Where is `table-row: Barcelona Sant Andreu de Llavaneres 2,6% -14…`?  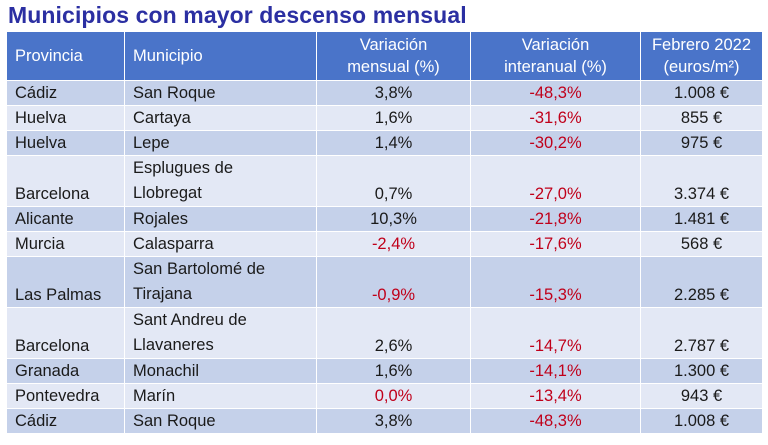 table-row: Barcelona Sant Andreu de Llavaneres 2,6% -14… is located at coordinates (384, 333).